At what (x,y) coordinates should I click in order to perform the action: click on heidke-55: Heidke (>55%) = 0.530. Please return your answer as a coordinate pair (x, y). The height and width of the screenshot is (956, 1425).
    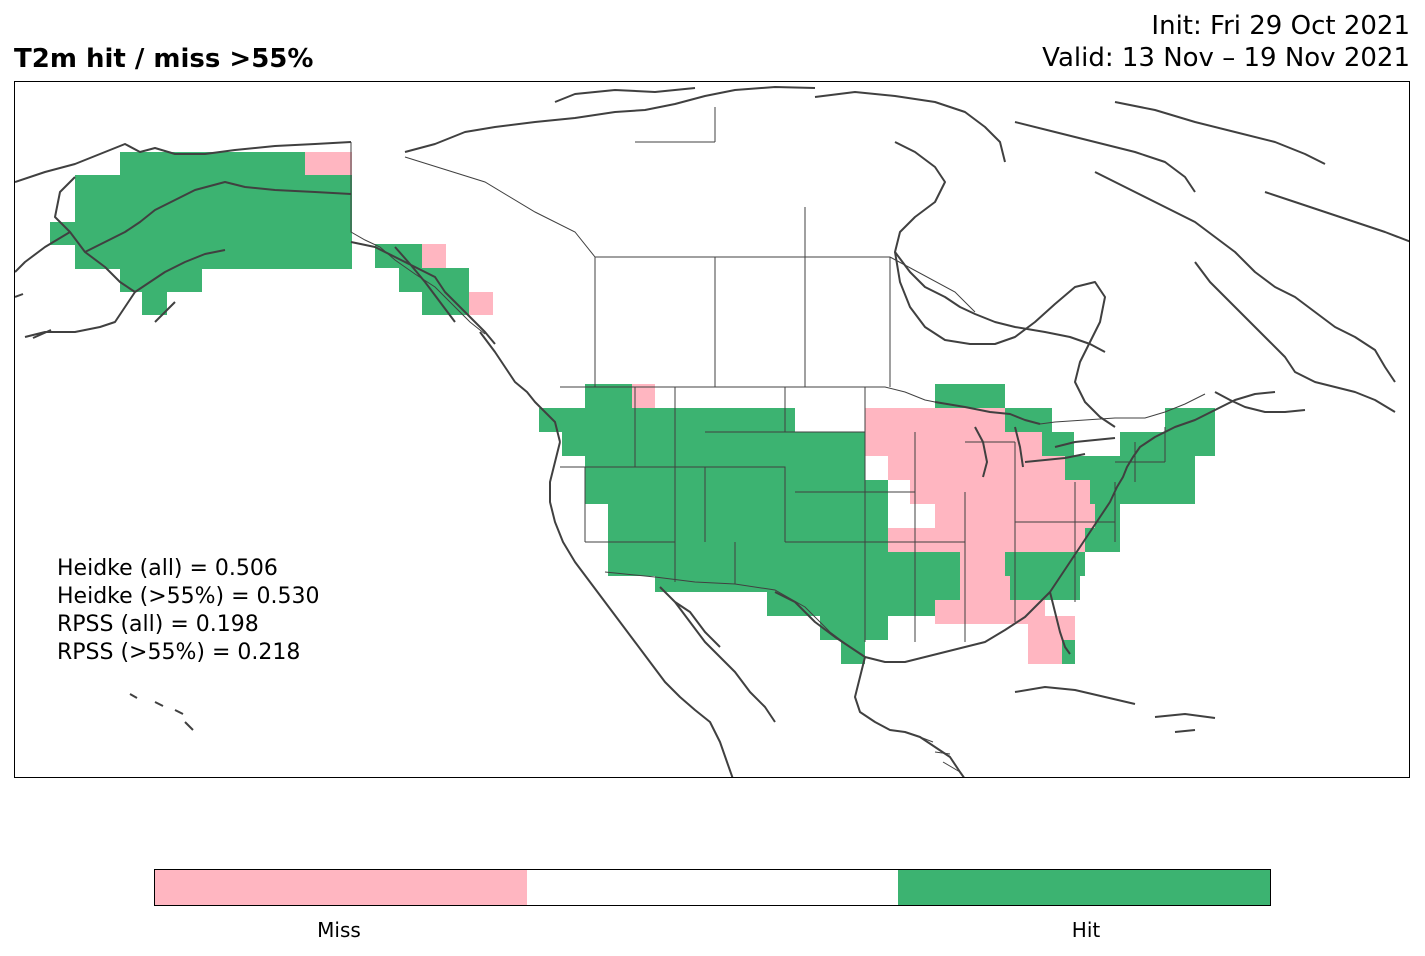
    Looking at the image, I should click on (188, 596).